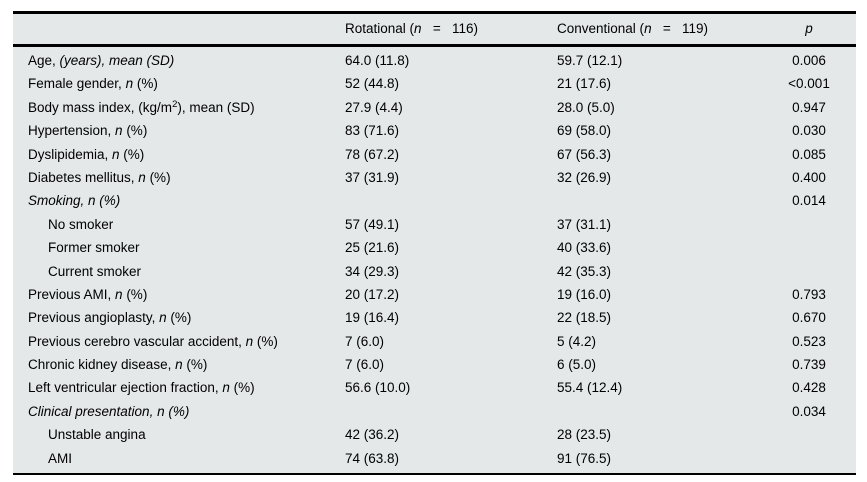 This screenshot has width=867, height=482. I want to click on row-label: AMI, so click(186, 458).